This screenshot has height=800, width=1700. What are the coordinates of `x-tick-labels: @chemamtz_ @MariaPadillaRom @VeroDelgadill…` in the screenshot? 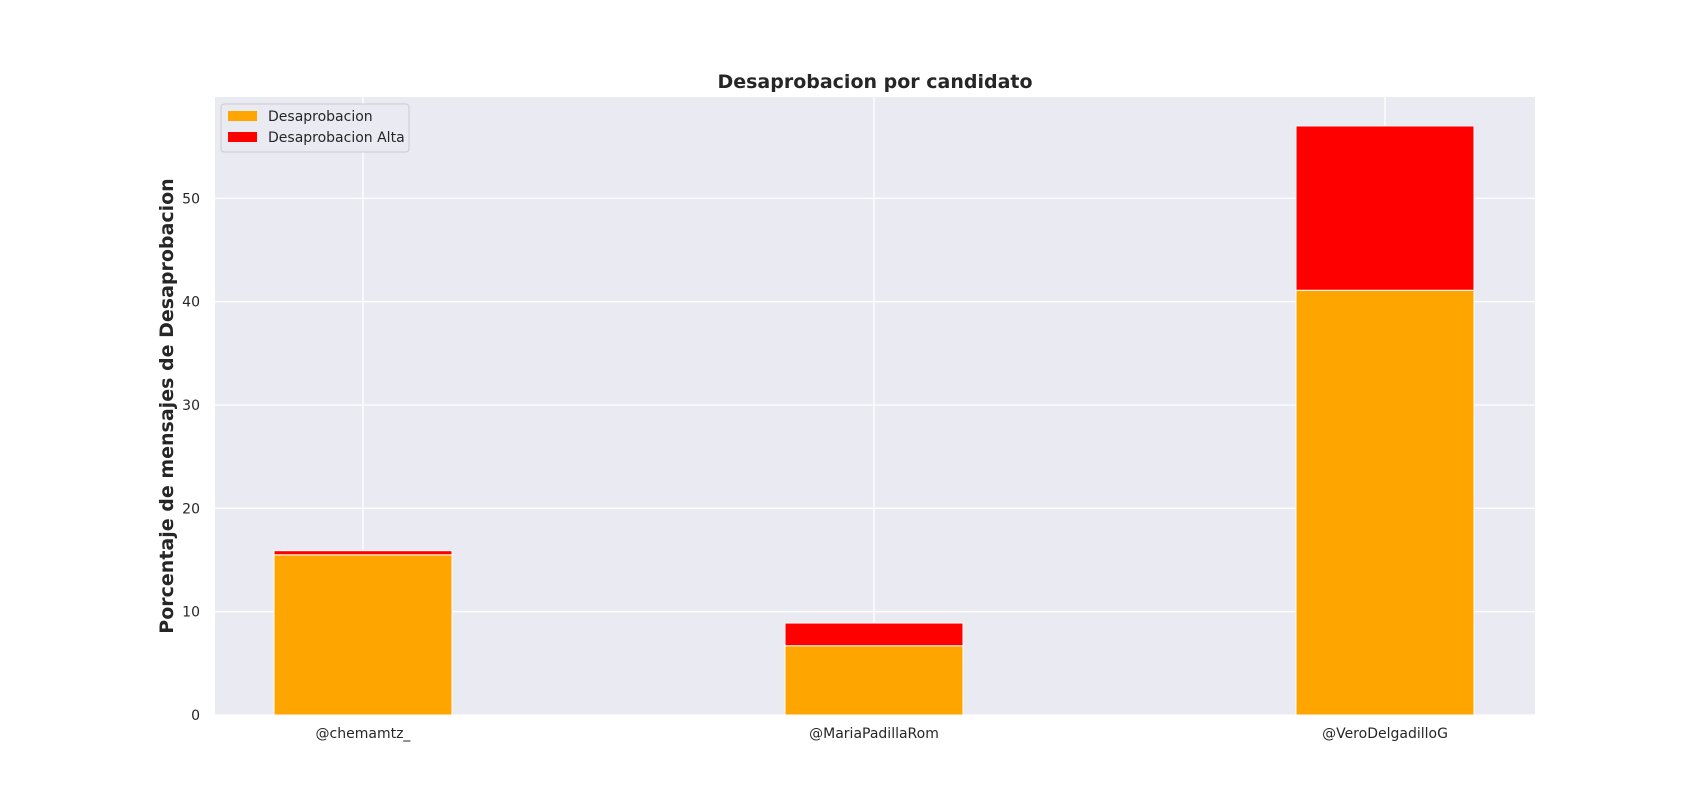 It's located at (882, 734).